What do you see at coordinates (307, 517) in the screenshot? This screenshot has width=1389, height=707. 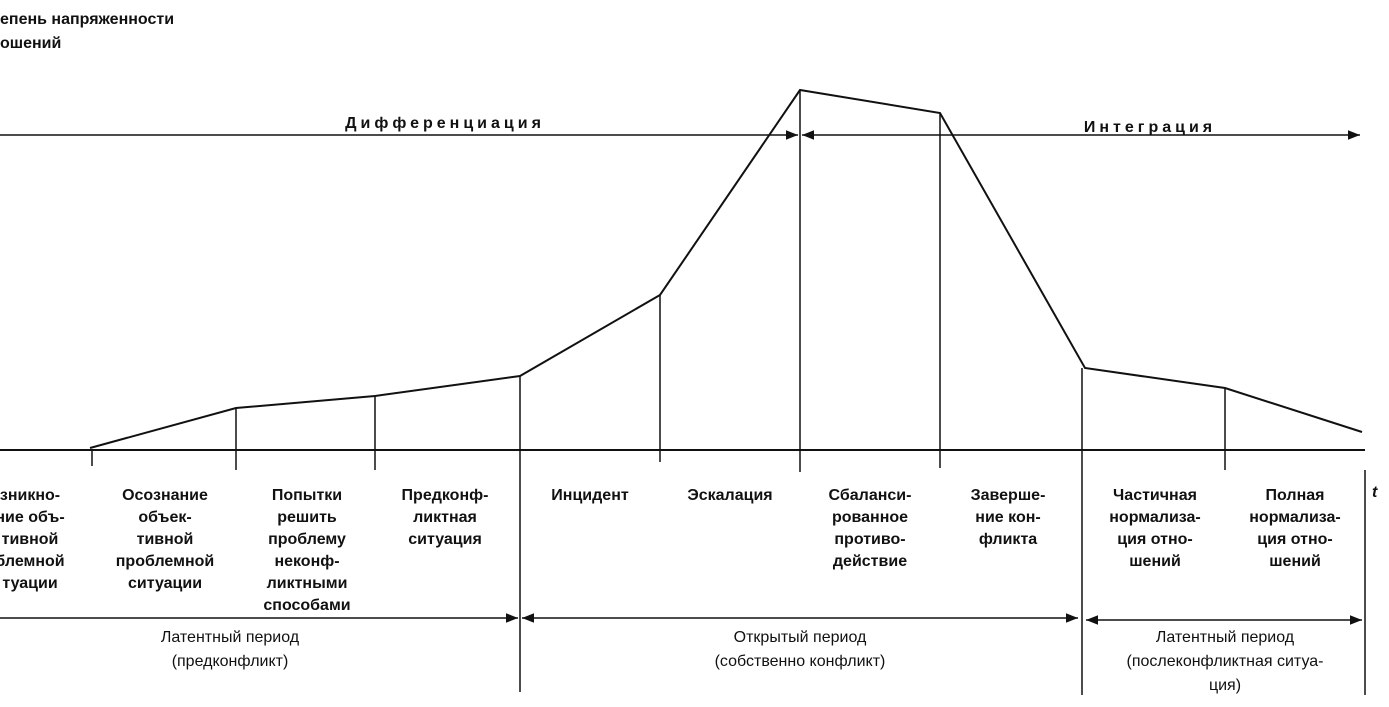 I see `stage-label: решить` at bounding box center [307, 517].